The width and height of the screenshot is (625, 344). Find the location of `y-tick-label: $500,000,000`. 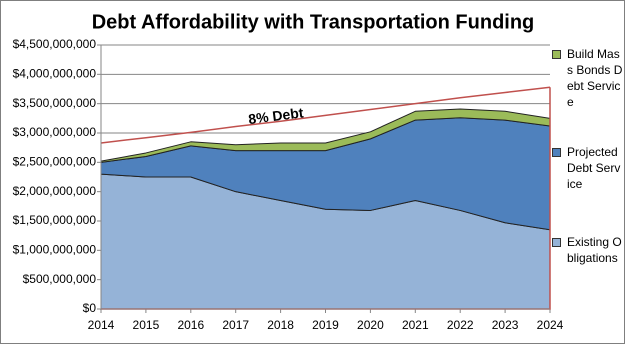

y-tick-label: $500,000,000 is located at coordinates (60, 279).